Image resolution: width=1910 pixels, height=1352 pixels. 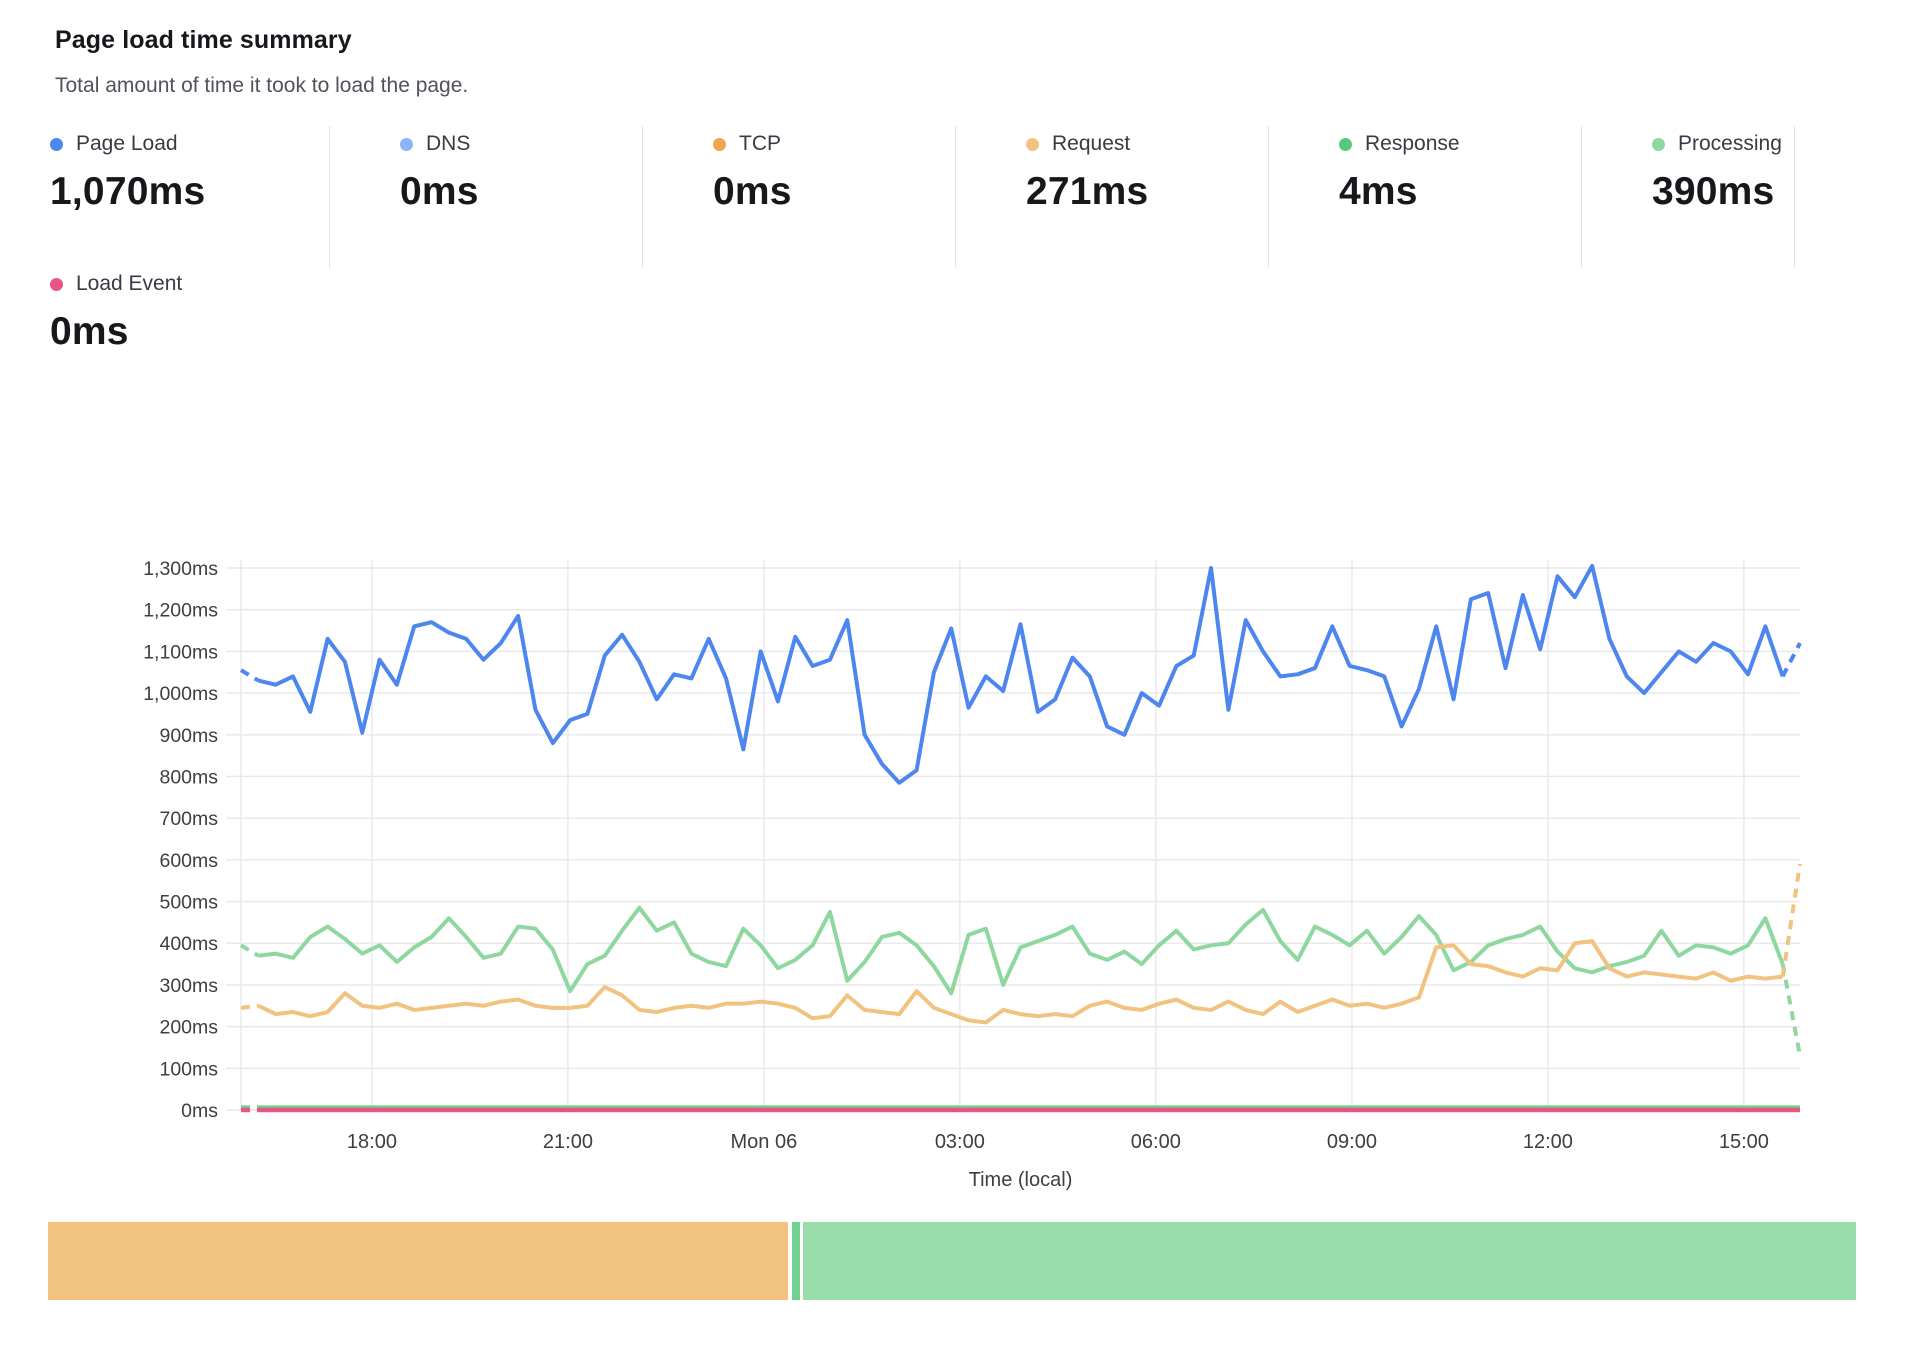 What do you see at coordinates (180, 694) in the screenshot?
I see `y-tick-label: 1,000ms` at bounding box center [180, 694].